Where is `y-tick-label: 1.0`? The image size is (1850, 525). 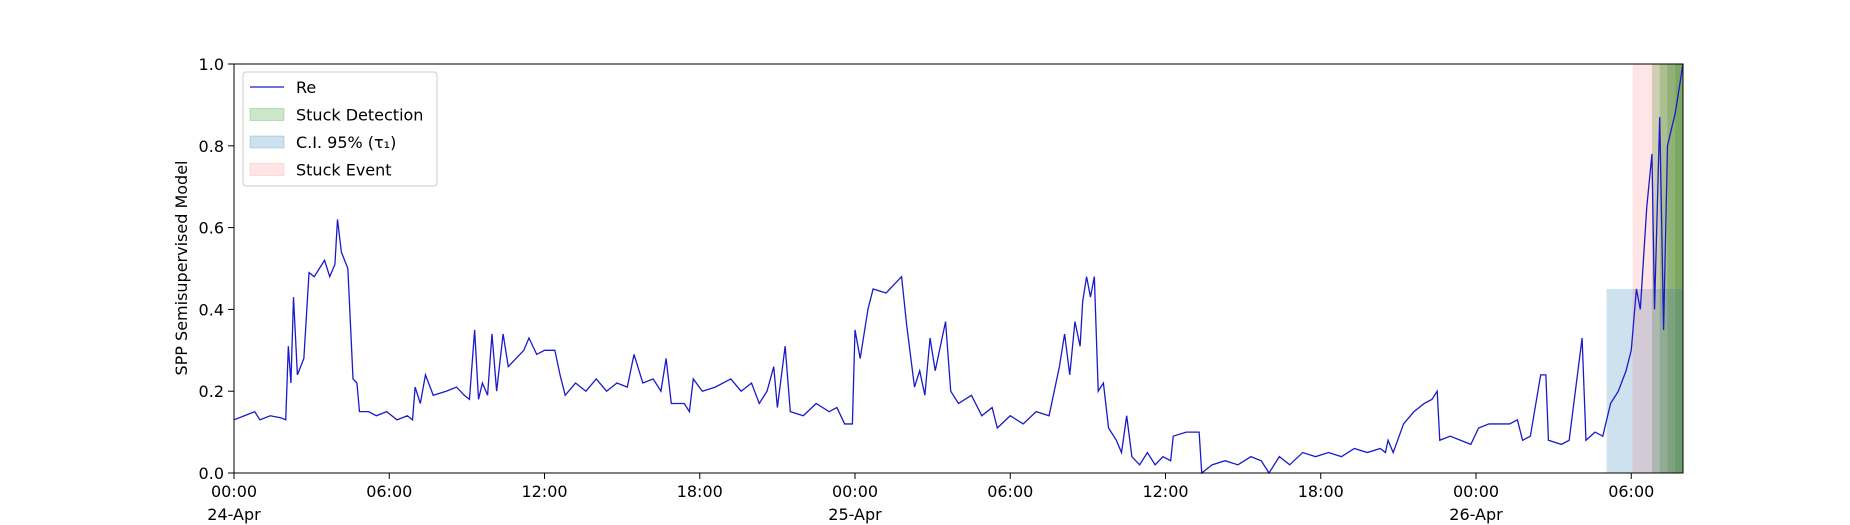 y-tick-label: 1.0 is located at coordinates (211, 64).